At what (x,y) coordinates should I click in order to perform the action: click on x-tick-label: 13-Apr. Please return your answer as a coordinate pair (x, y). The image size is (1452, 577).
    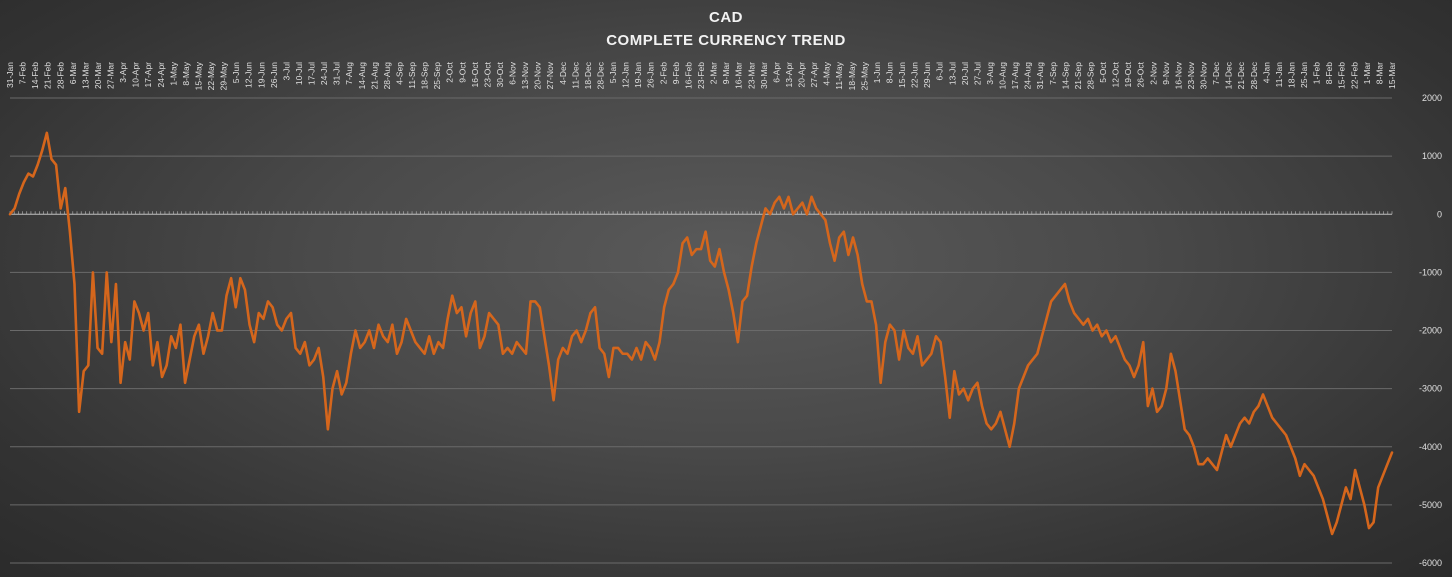
    Looking at the image, I should click on (789, 75).